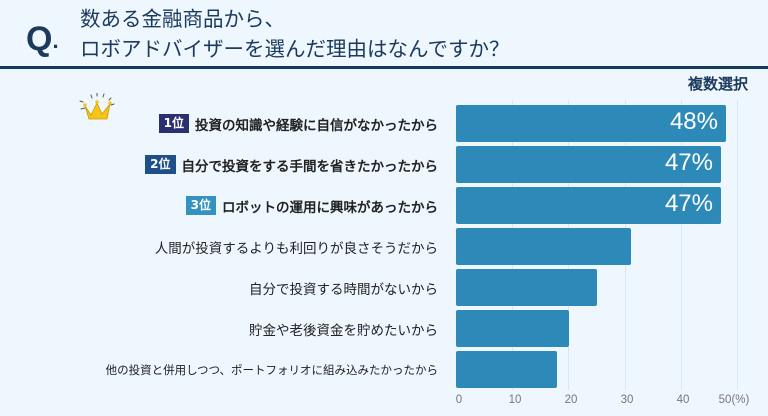 The width and height of the screenshot is (768, 416). I want to click on question-mark-label: Q., so click(42, 39).